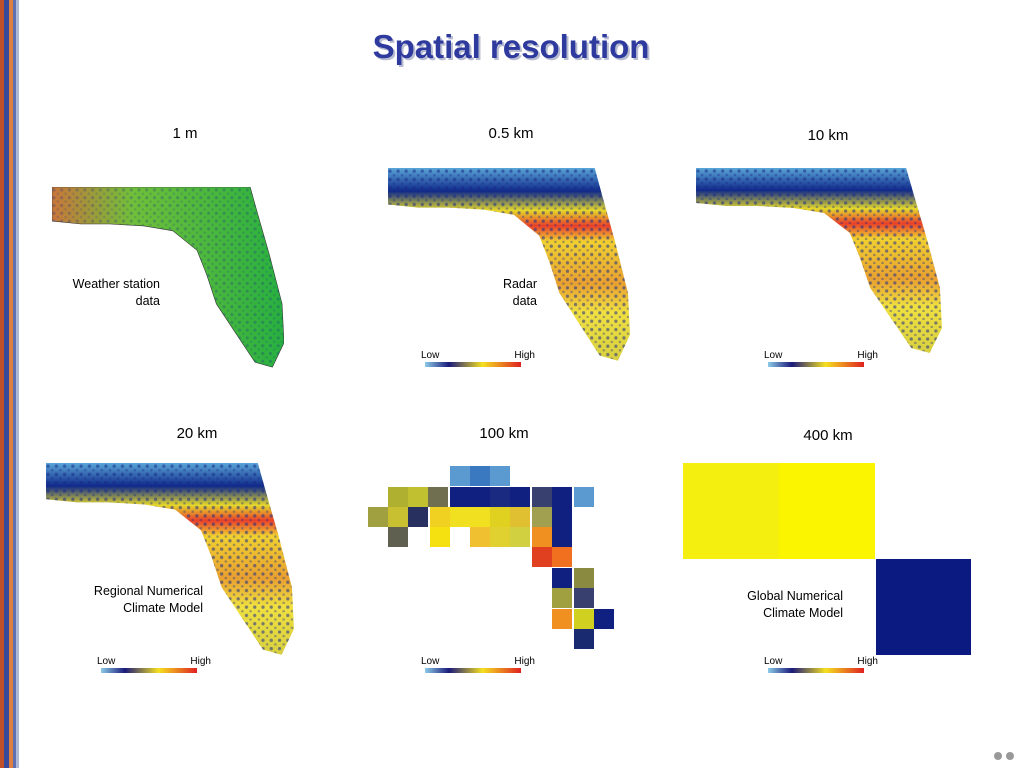 This screenshot has width=1024, height=768. What do you see at coordinates (509, 264) in the screenshot?
I see `map-0.5km` at bounding box center [509, 264].